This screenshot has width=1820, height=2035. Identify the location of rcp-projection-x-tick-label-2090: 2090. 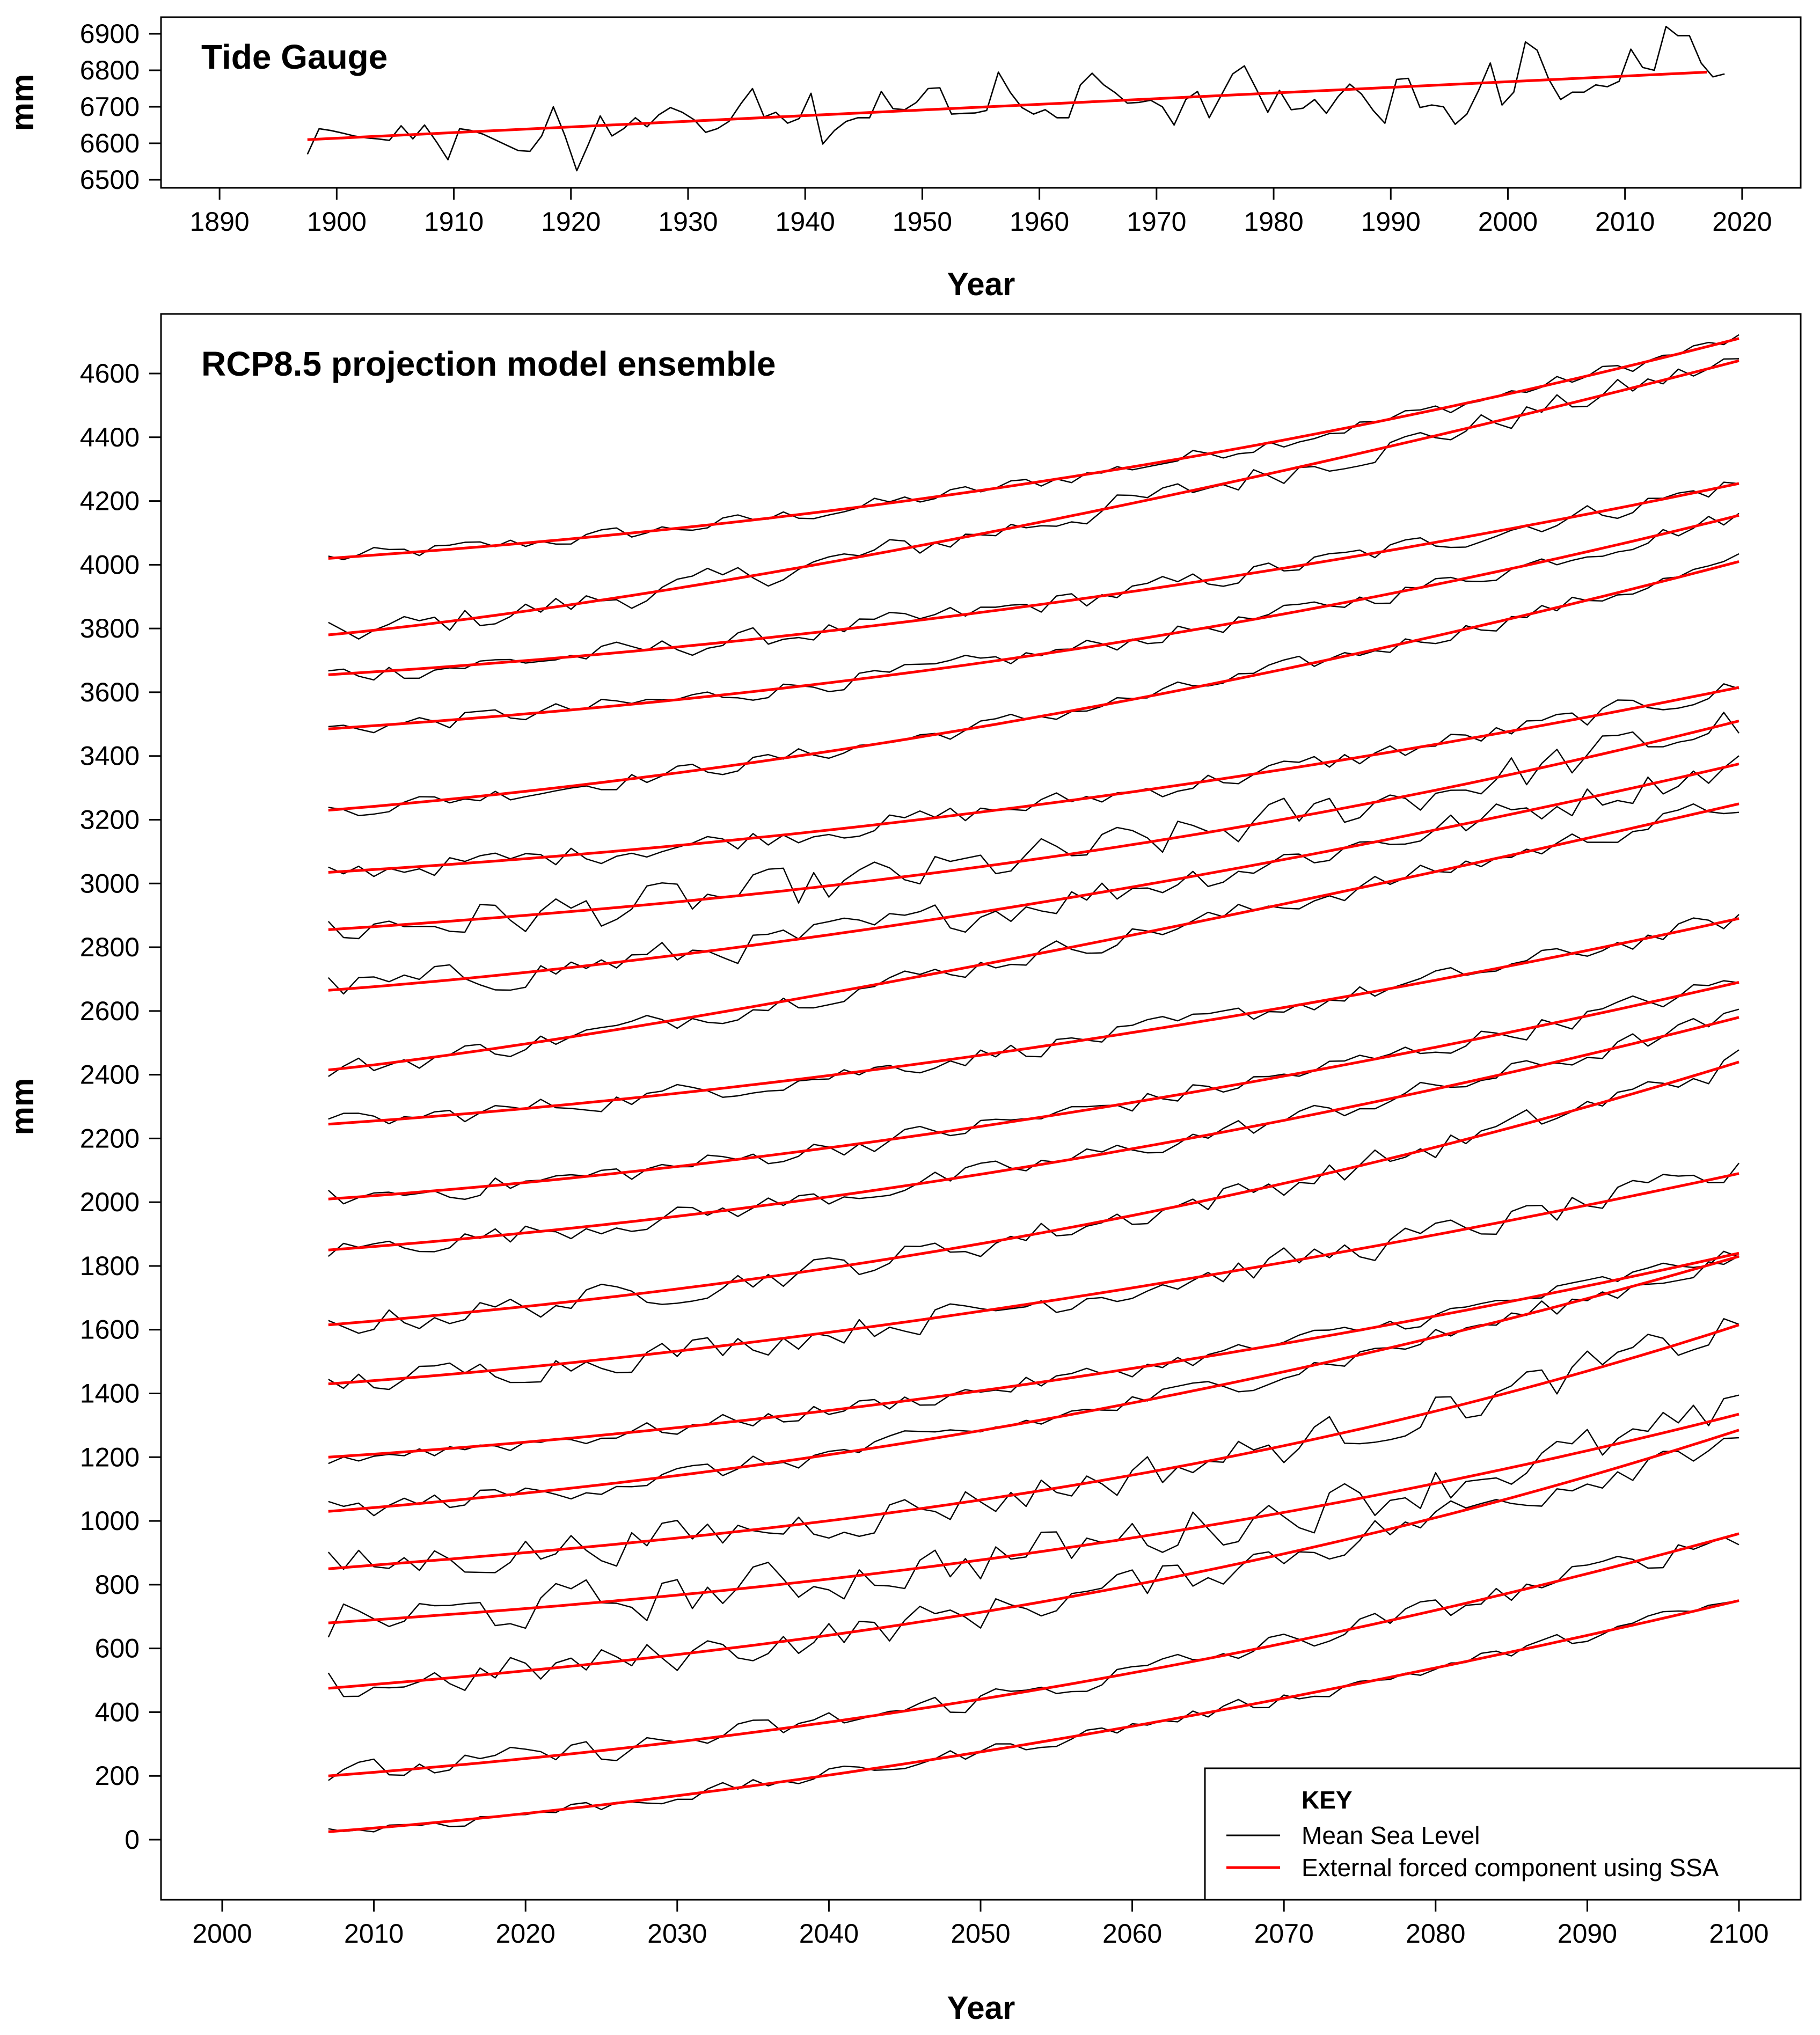
(1587, 1934).